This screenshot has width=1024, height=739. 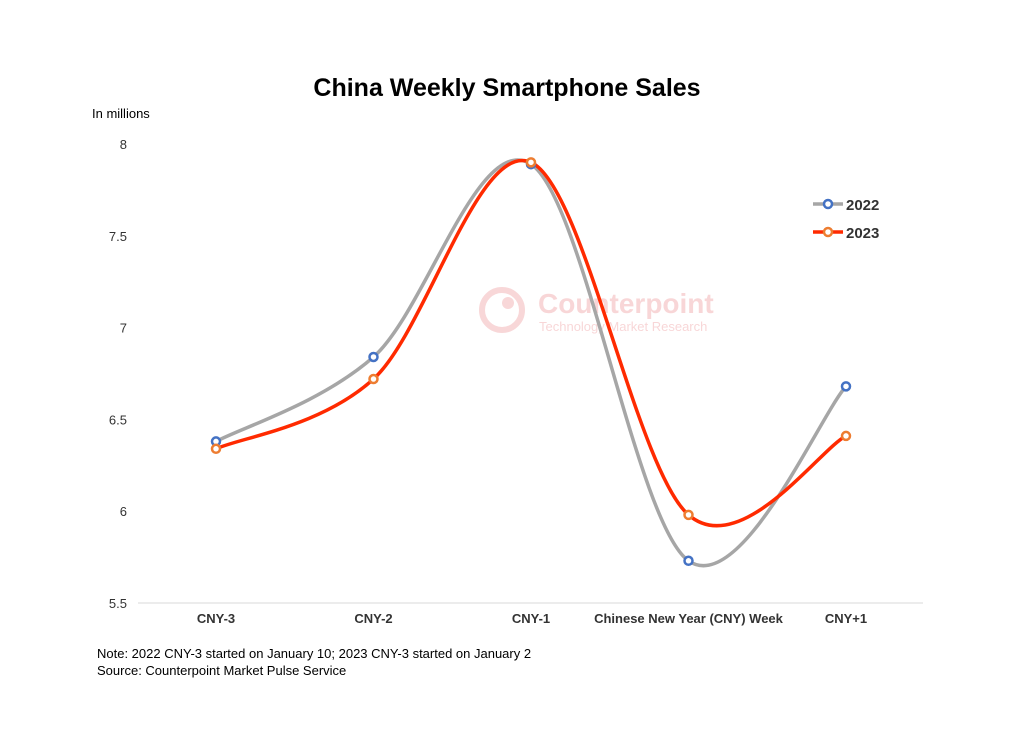 I want to click on x-tick-label: CNY+1, so click(x=846, y=618).